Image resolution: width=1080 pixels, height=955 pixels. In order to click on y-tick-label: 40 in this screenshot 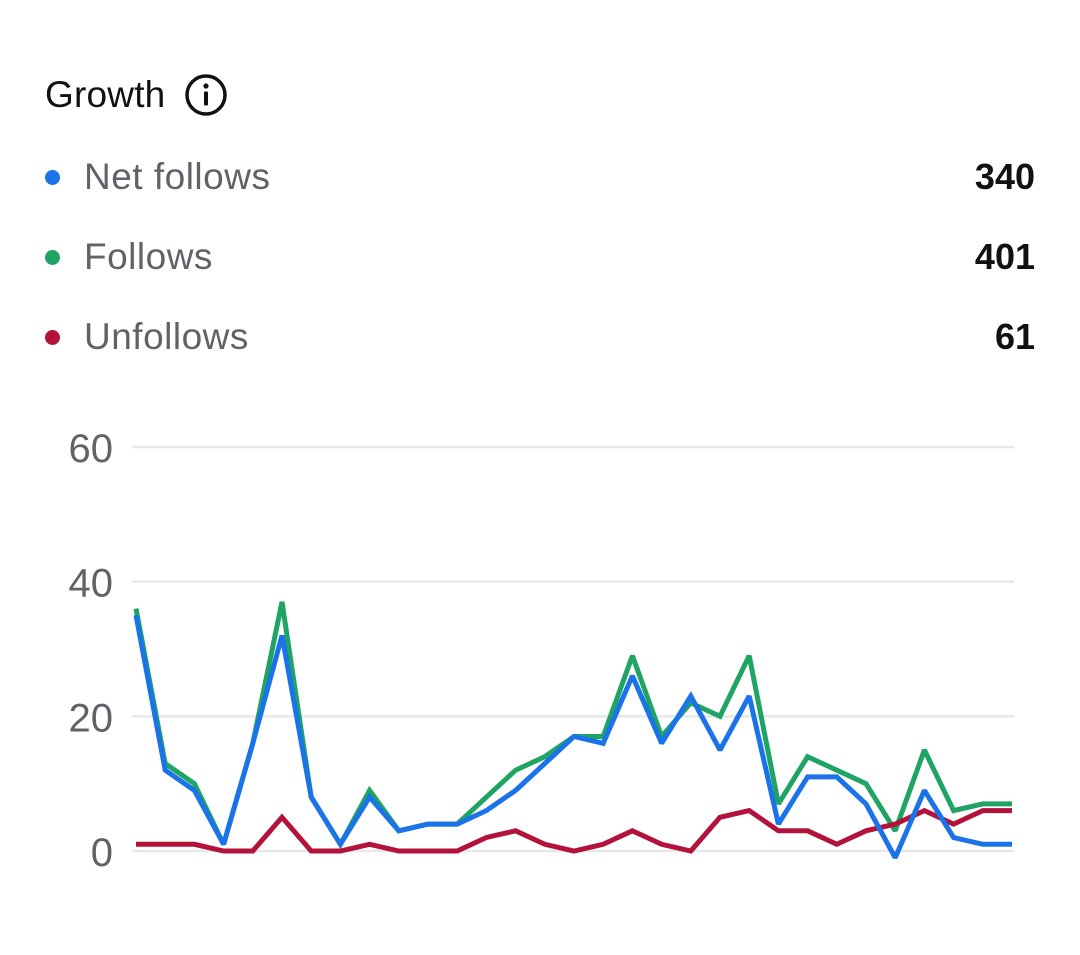, I will do `click(91, 584)`.